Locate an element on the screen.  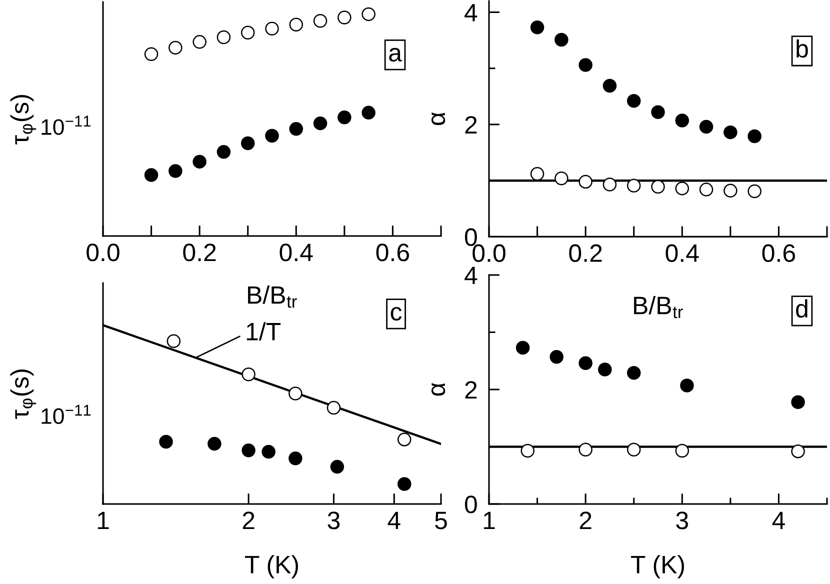
annotation: 1/T is located at coordinates (263, 331).